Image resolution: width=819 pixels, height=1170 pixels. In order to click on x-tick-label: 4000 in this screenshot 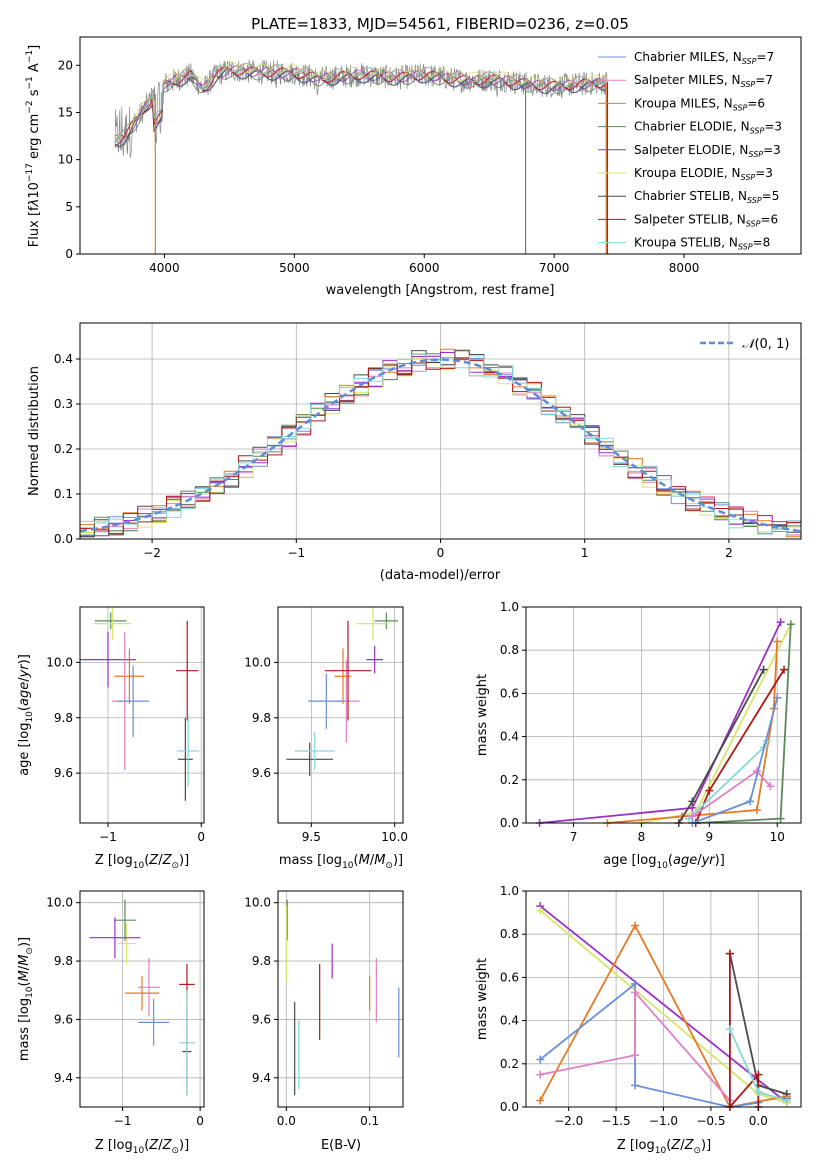, I will do `click(164, 268)`.